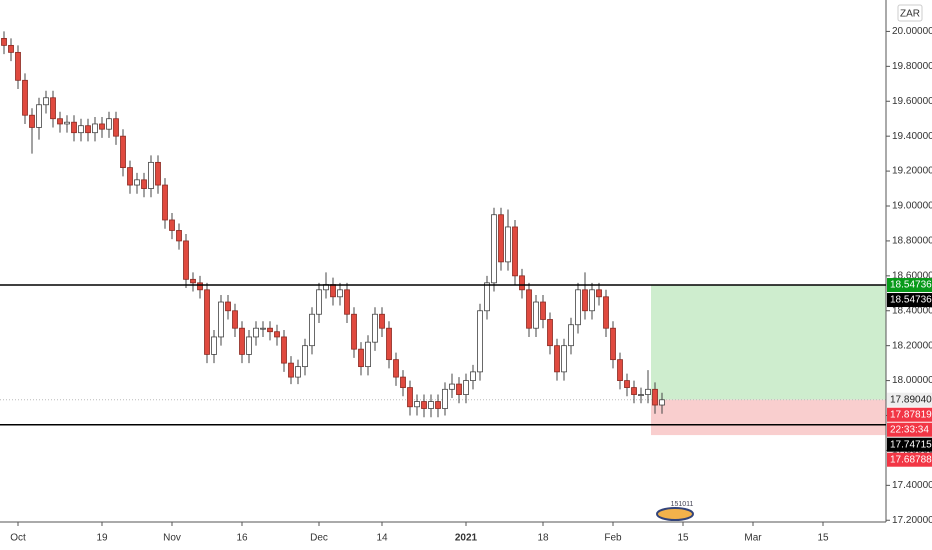  What do you see at coordinates (912, 136) in the screenshot?
I see `y-tick-label: 19.40000` at bounding box center [912, 136].